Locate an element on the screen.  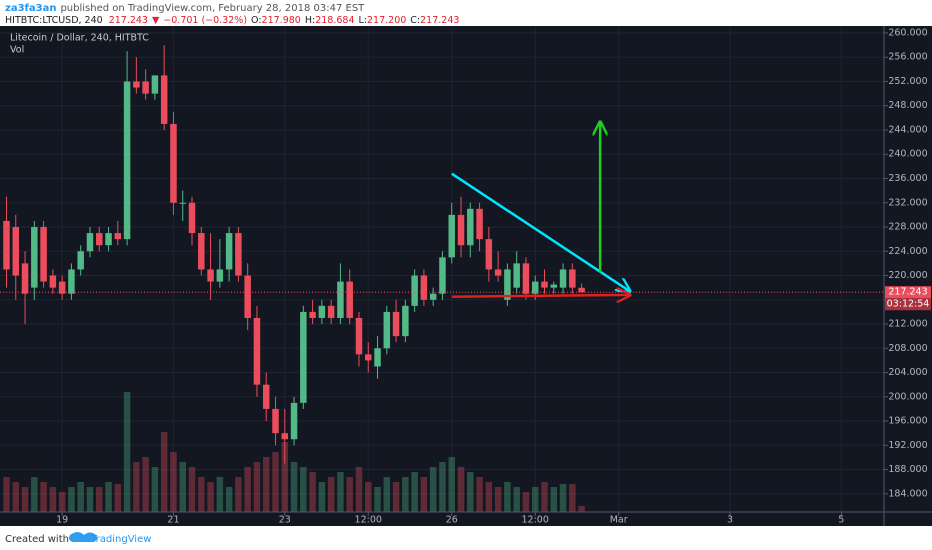
y-tick-label: 232.000 is located at coordinates (907, 202).